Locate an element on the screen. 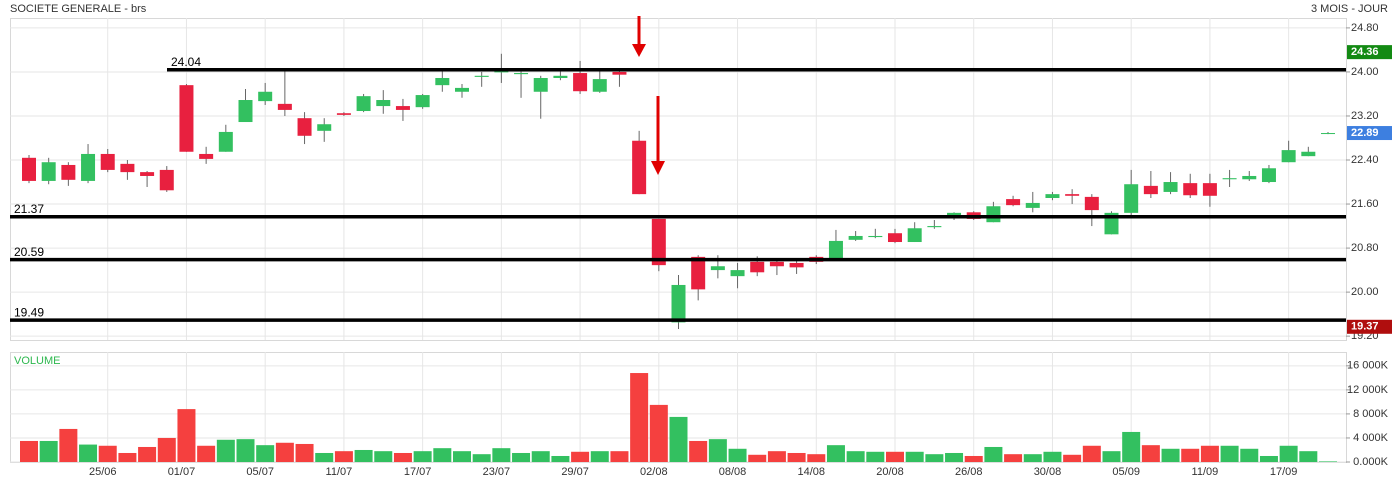 This screenshot has width=1392, height=482. x-tick-label: 01/07 is located at coordinates (182, 472).